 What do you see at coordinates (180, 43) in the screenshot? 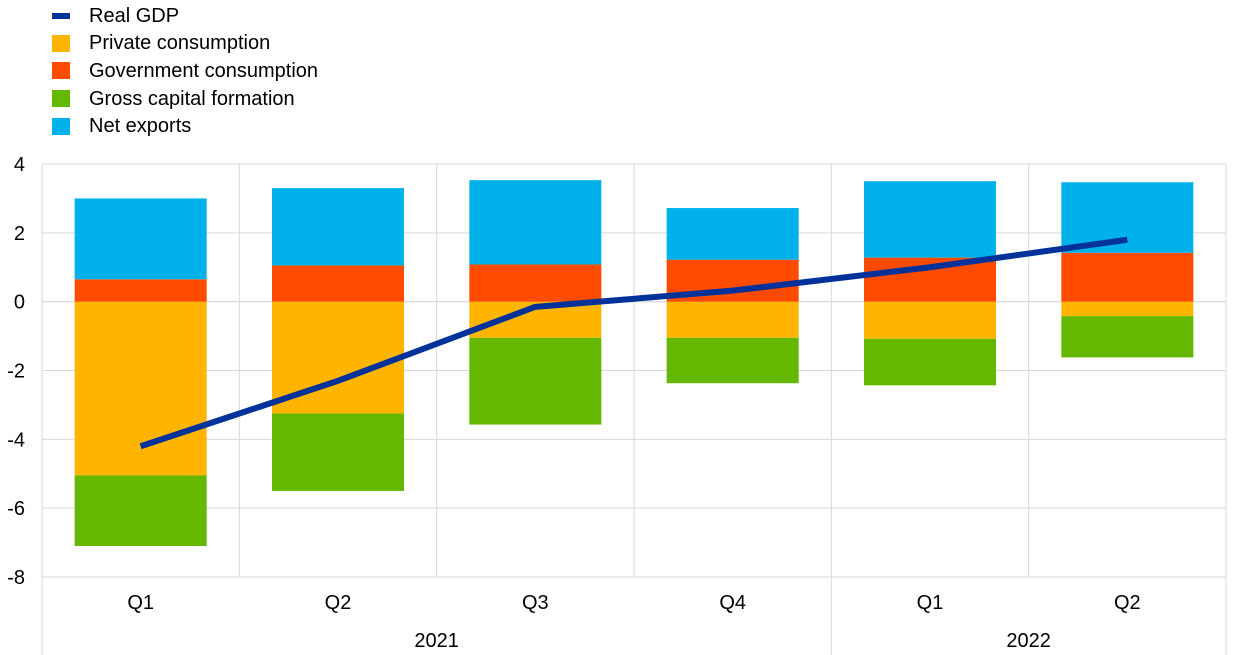
I see `legend-label: Private consumption` at bounding box center [180, 43].